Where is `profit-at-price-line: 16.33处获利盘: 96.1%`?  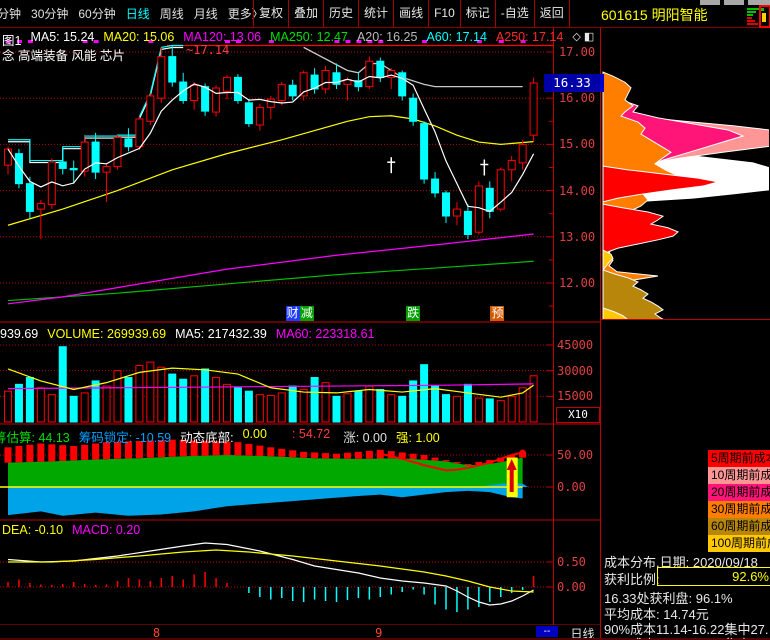 profit-at-price-line: 16.33处获利盘: 96.1% is located at coordinates (668, 598).